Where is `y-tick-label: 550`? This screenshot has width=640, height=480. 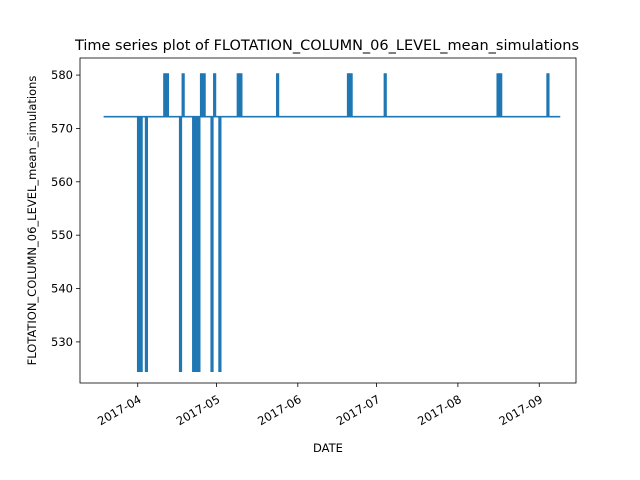 y-tick-label: 550 is located at coordinates (62, 235).